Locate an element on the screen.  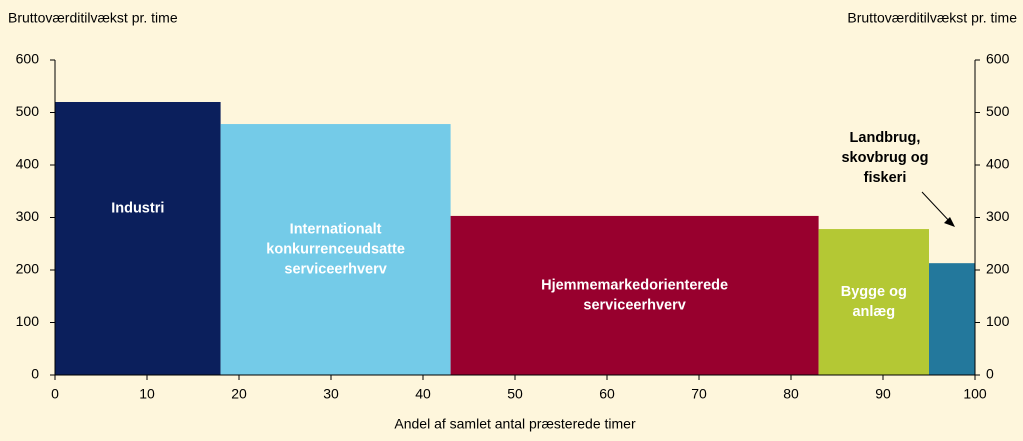
y-tick-label: 400 is located at coordinates (28, 164).